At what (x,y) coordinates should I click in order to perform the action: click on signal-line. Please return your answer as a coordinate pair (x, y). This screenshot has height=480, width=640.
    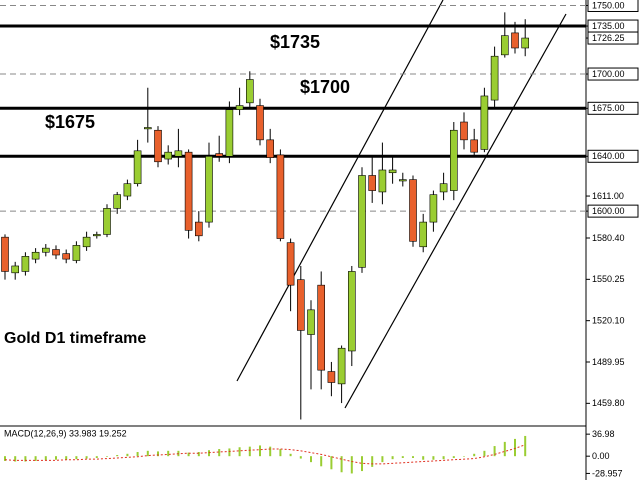
    Looking at the image, I should click on (265, 454).